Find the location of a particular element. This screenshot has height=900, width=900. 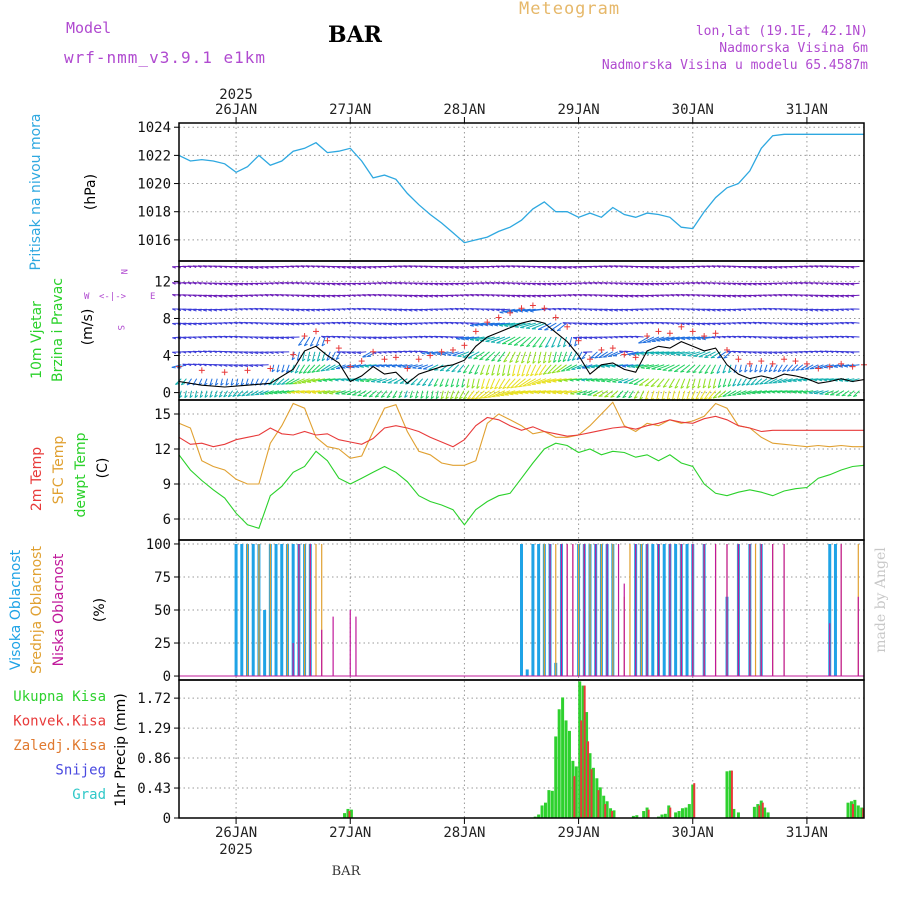

top-date-label: 29JAN is located at coordinates (579, 110).